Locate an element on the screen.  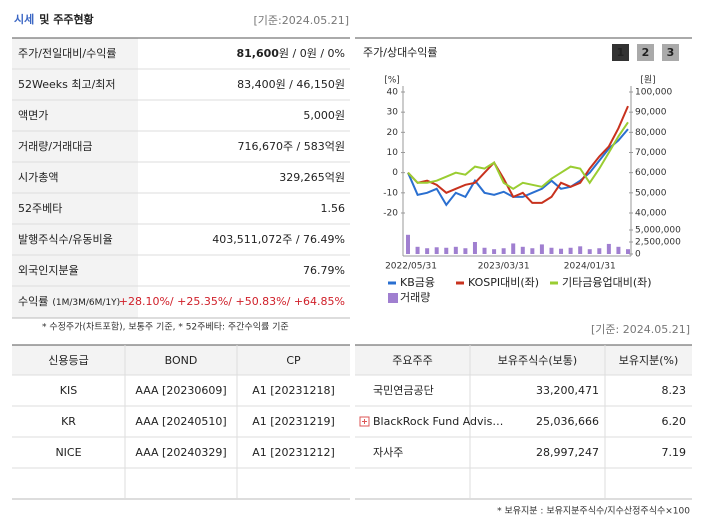
y-tick-label: -10 is located at coordinates (390, 193).